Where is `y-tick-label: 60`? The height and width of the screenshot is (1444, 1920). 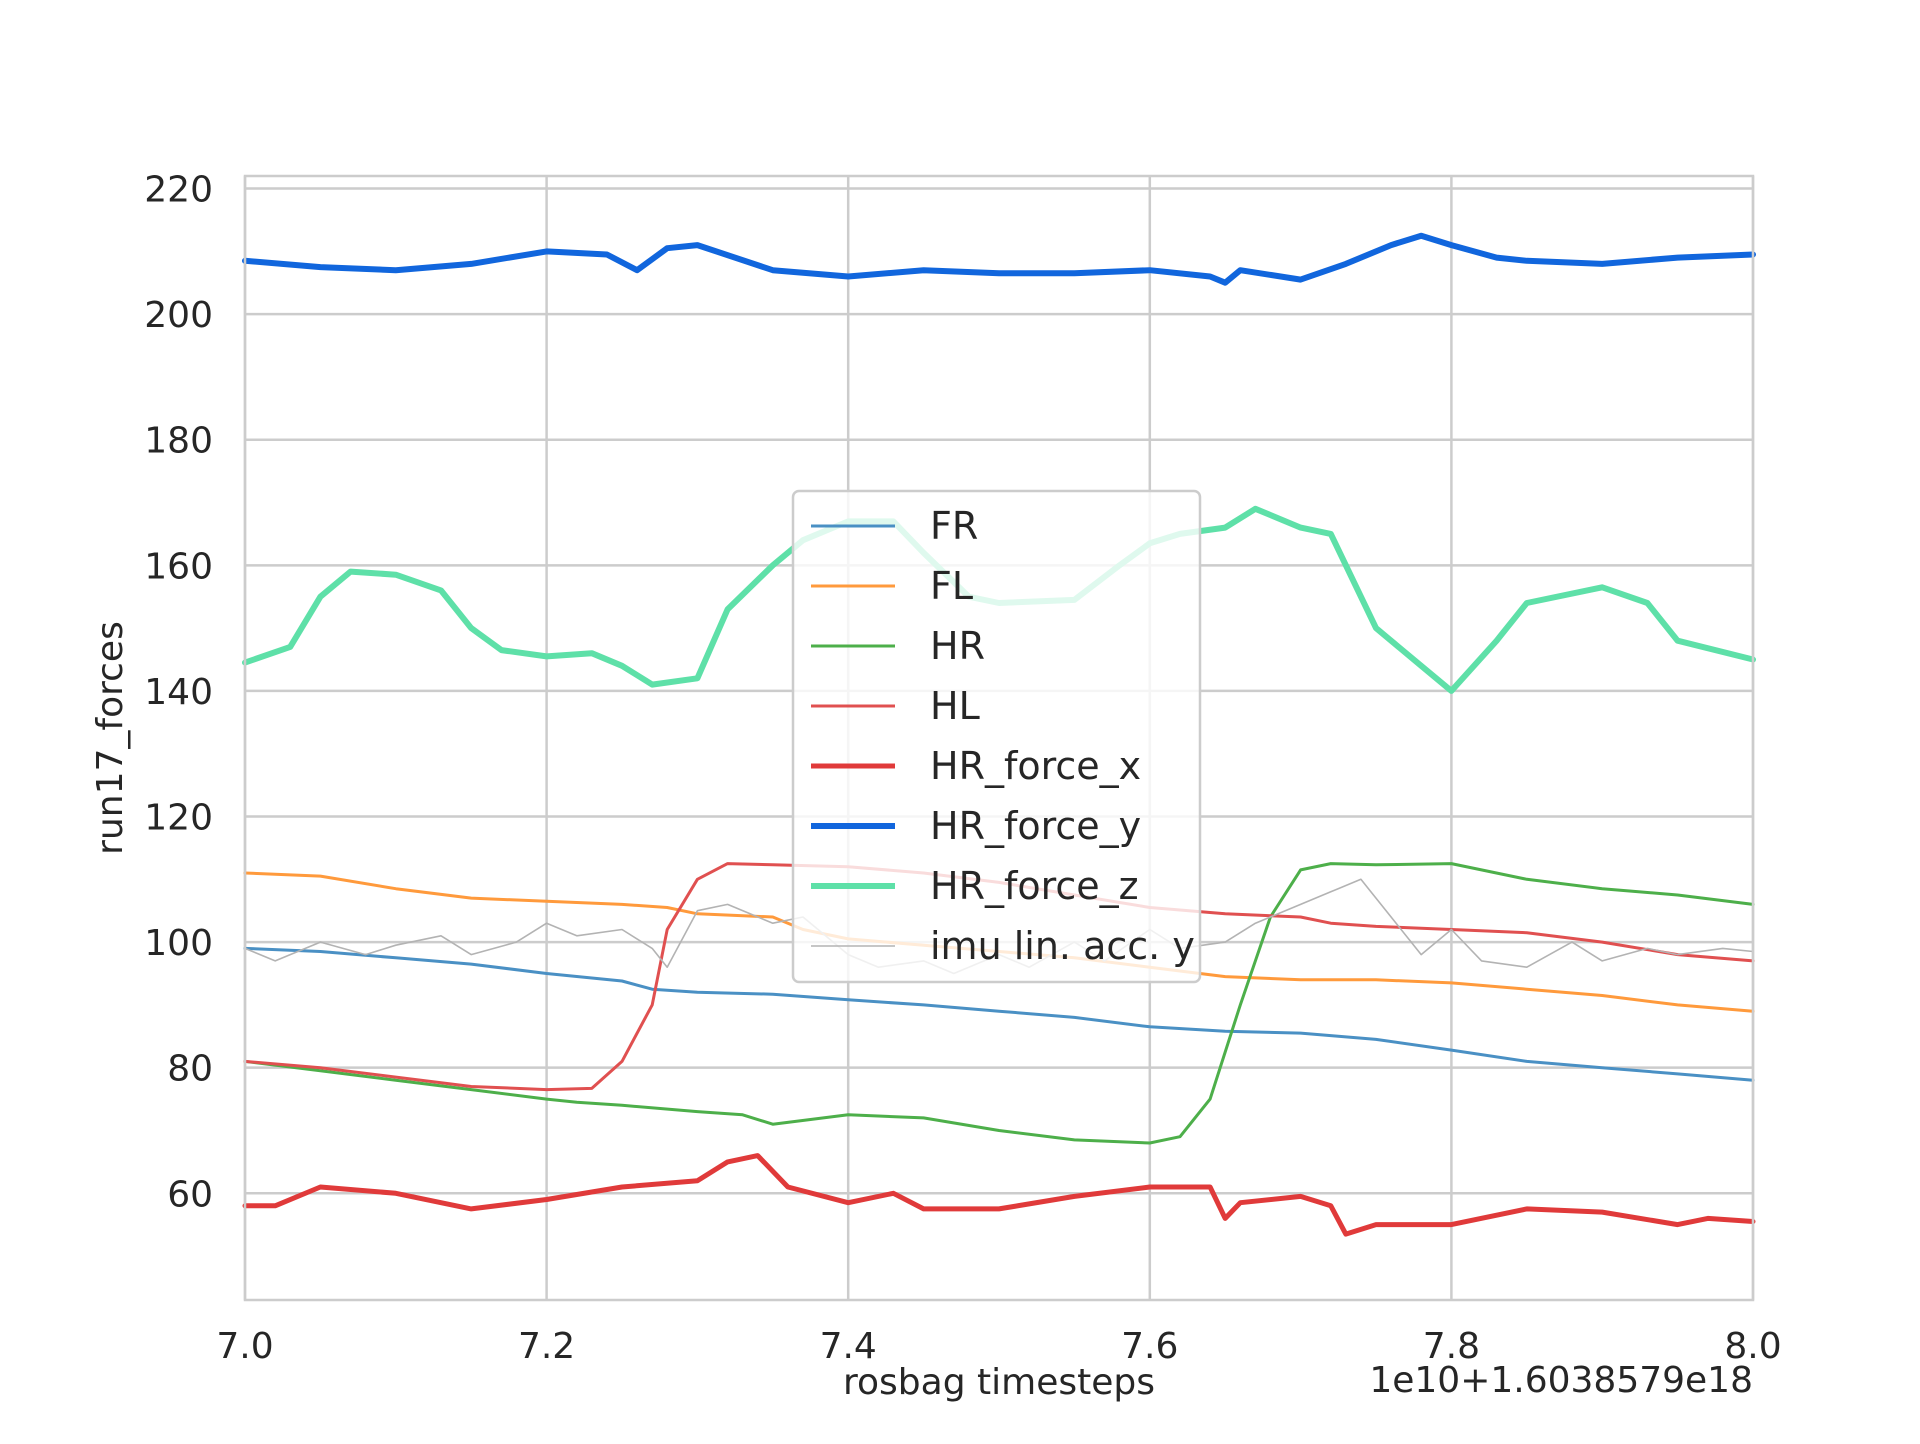
y-tick-label: 60 is located at coordinates (190, 1194).